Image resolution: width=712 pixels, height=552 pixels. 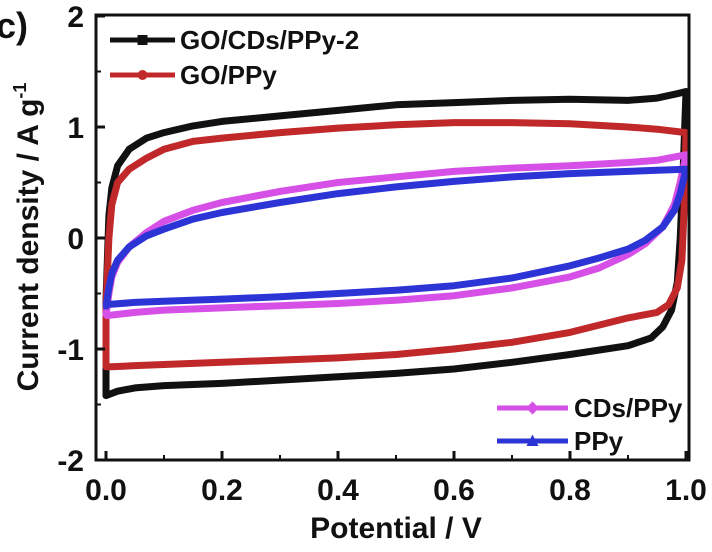 What do you see at coordinates (628, 408) in the screenshot?
I see `legend-label-cds-ppy: CDs/PPy` at bounding box center [628, 408].